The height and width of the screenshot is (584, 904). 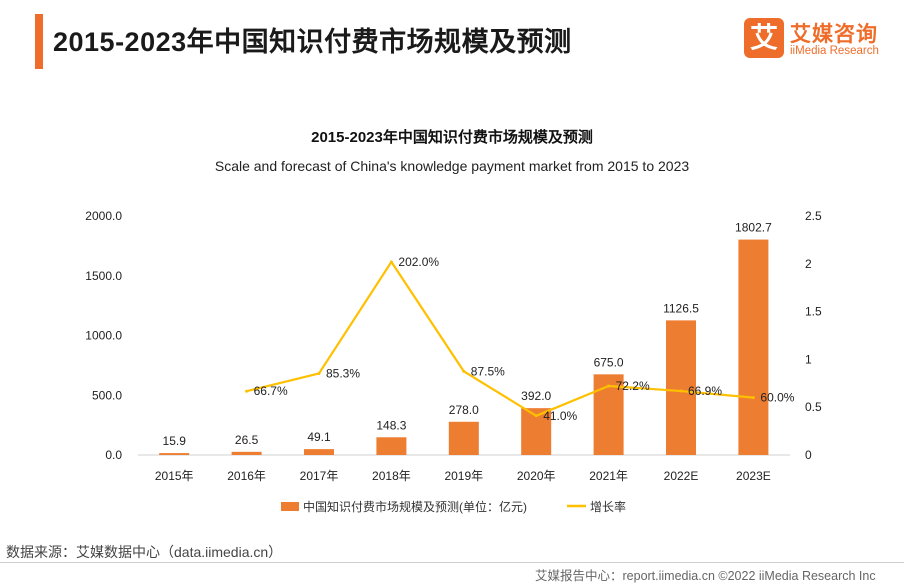 I want to click on logo-name-en: iiMedia Research, so click(x=834, y=51).